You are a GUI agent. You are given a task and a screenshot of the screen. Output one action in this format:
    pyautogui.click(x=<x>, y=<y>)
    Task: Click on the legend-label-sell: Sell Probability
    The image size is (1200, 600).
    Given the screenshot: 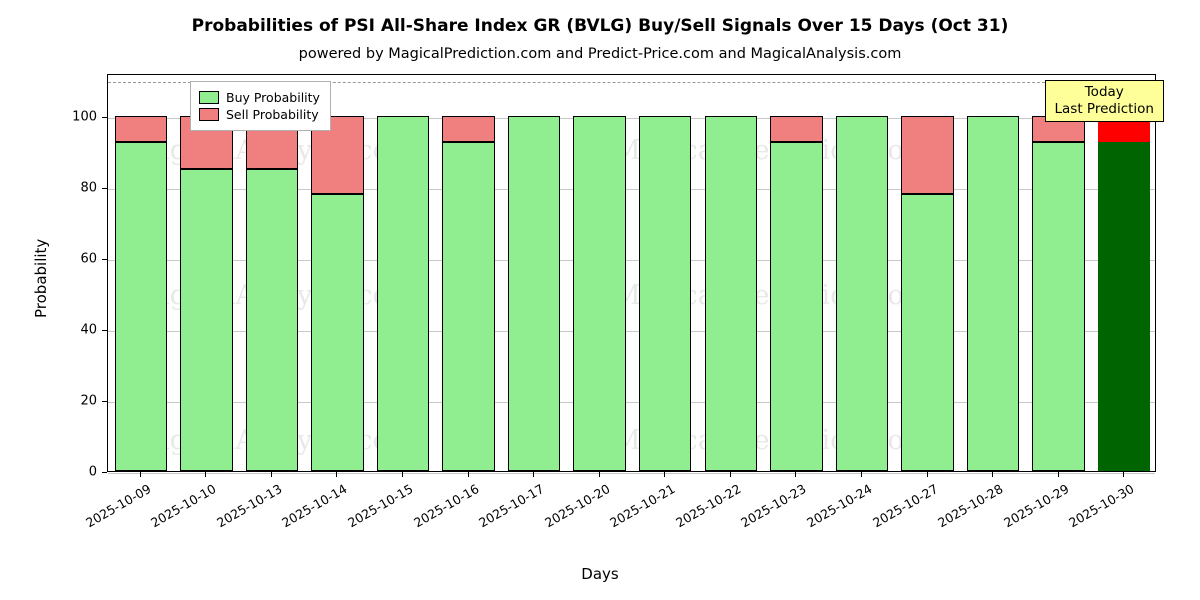 What is the action you would take?
    pyautogui.click(x=272, y=114)
    